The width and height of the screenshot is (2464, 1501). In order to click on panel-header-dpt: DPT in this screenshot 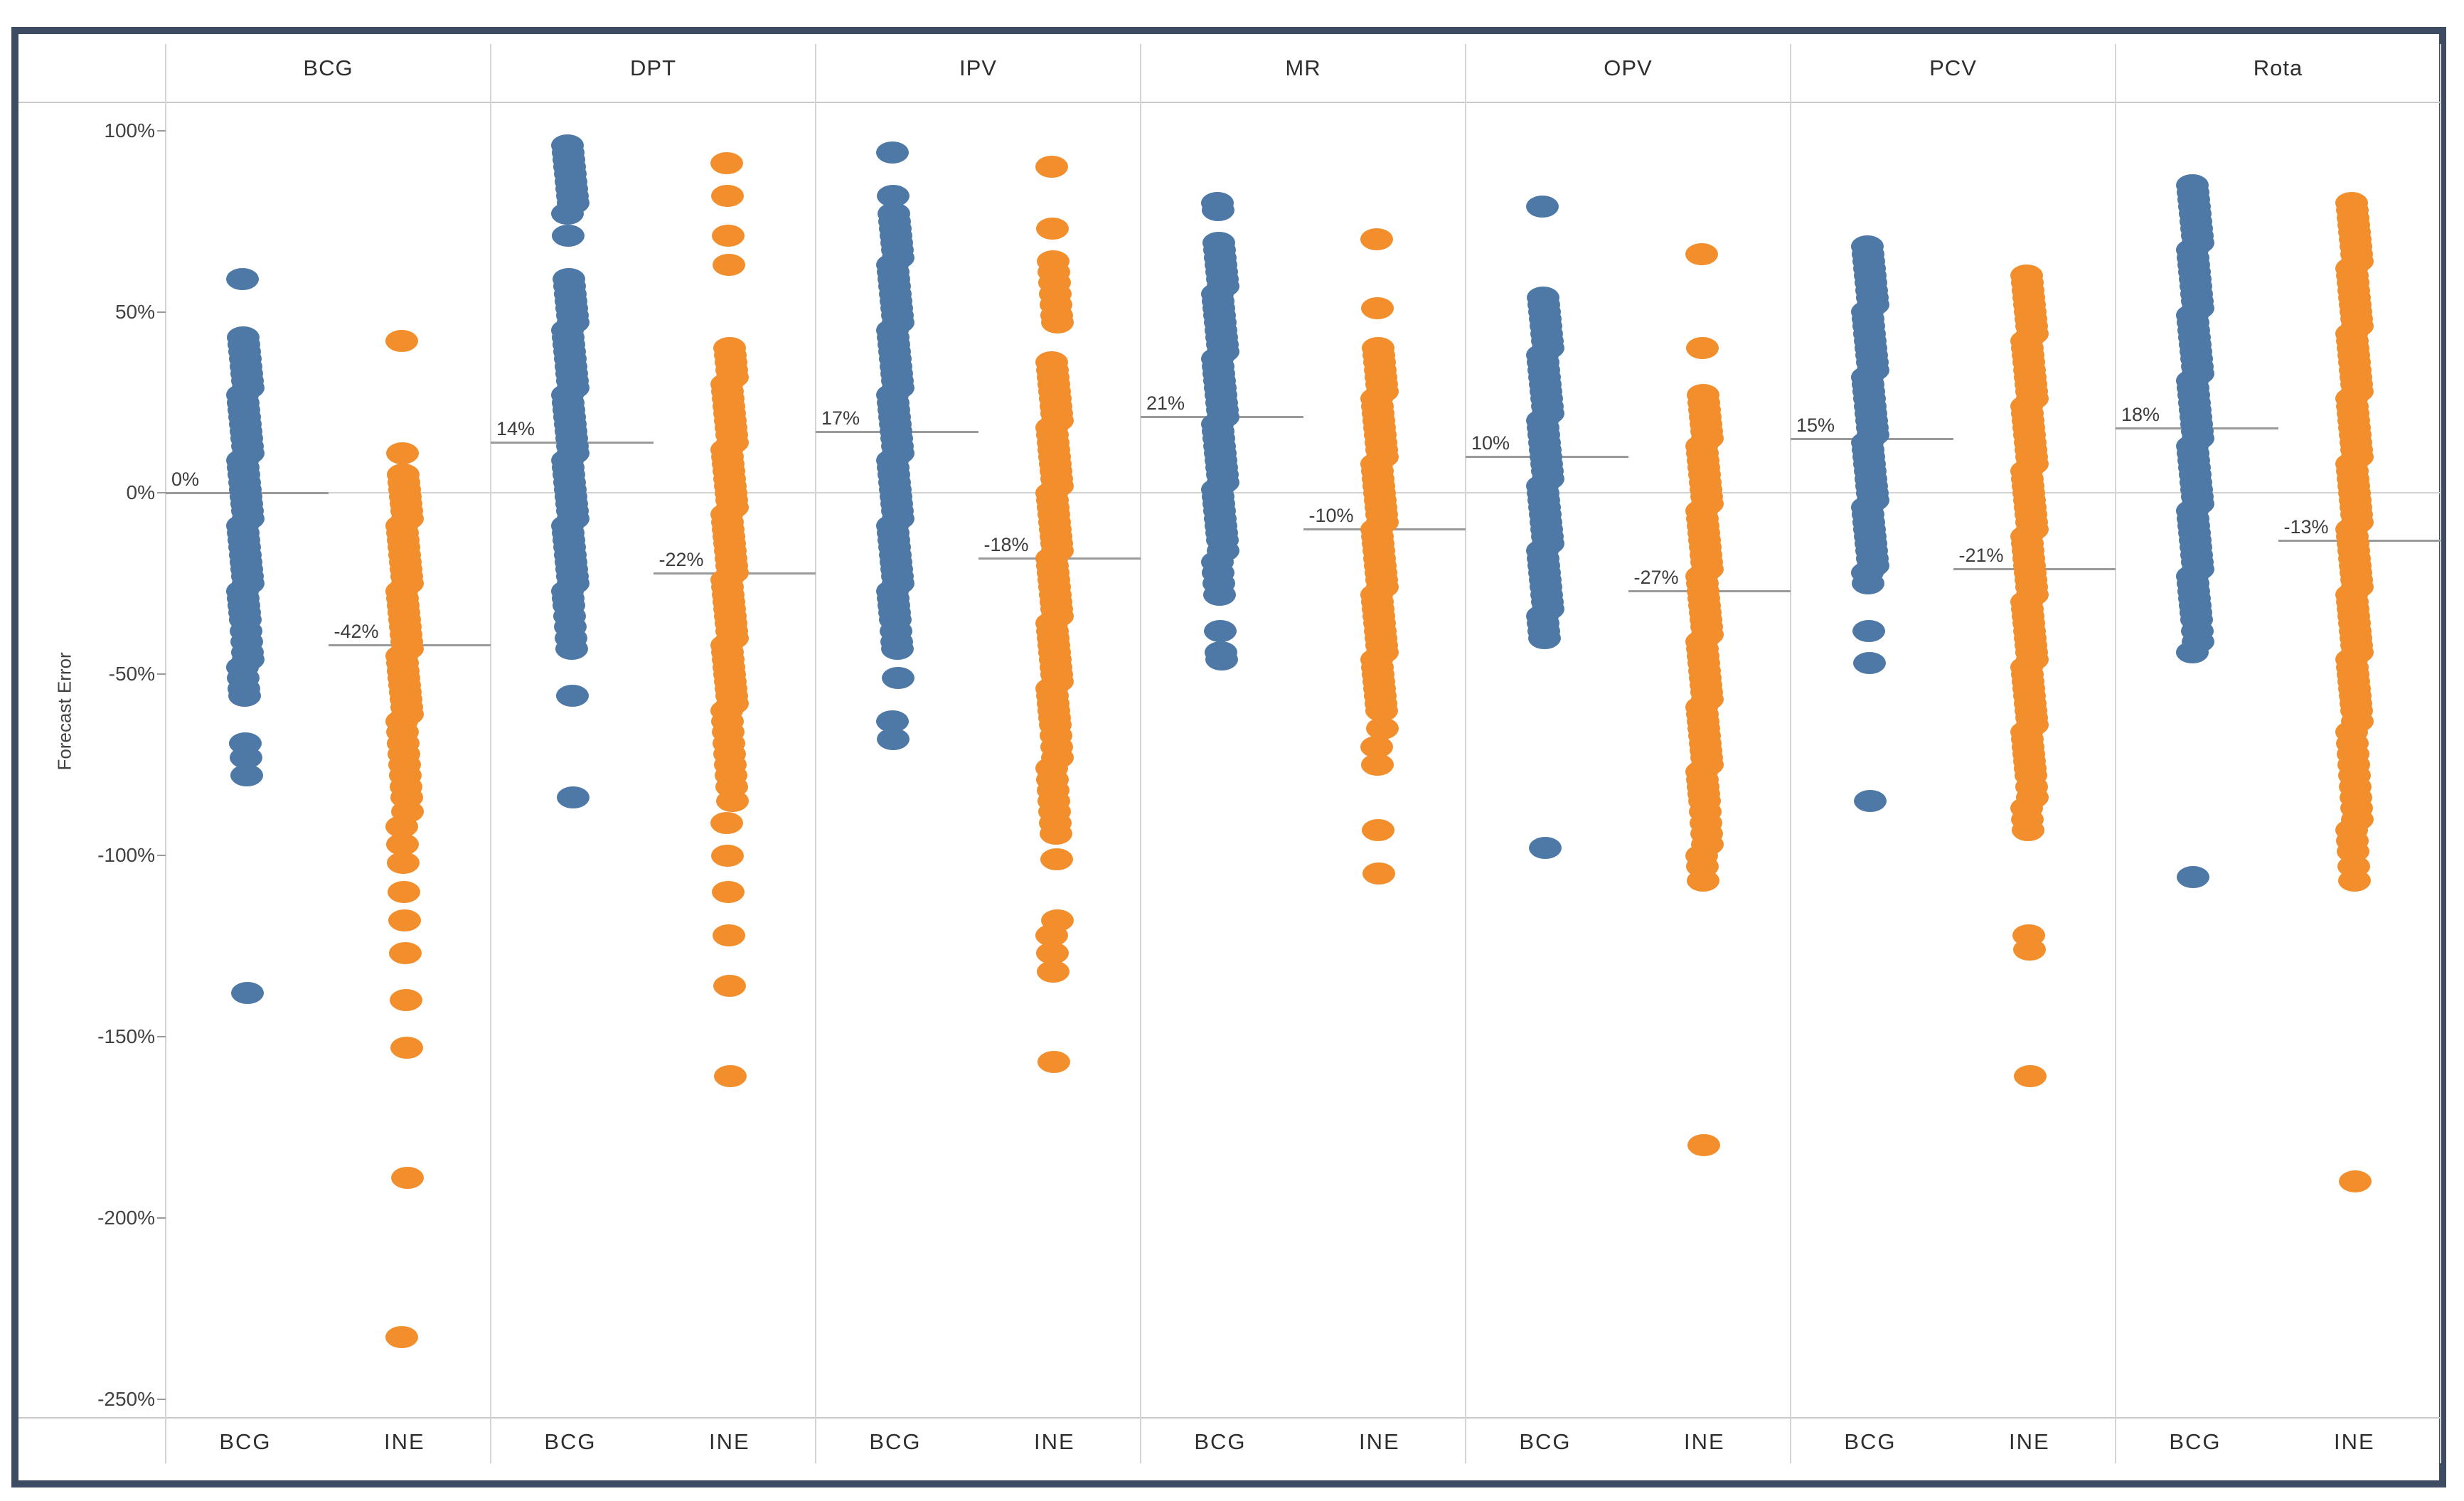, I will do `click(653, 67)`.